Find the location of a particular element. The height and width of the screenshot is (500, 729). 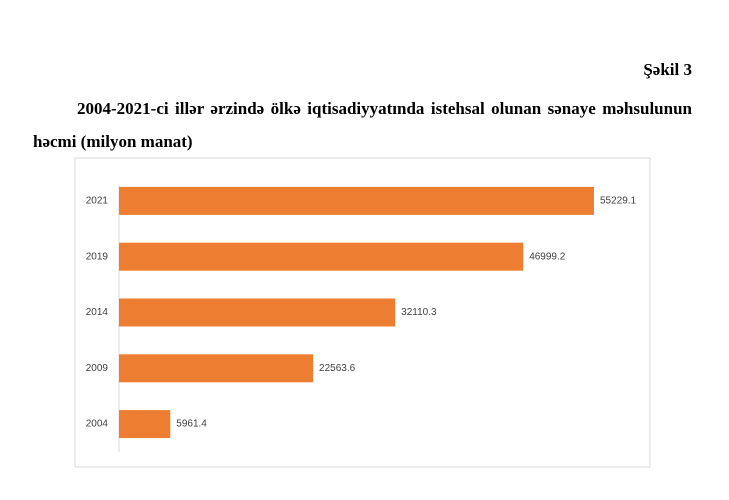

data-label: 5961.4 is located at coordinates (191, 424).